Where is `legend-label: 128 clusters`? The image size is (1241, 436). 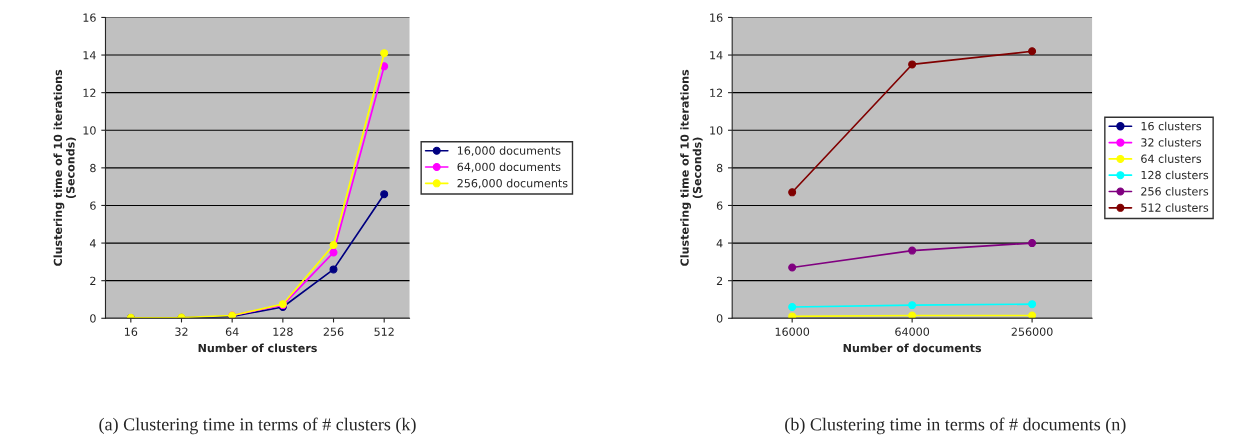 legend-label: 128 clusters is located at coordinates (1175, 175).